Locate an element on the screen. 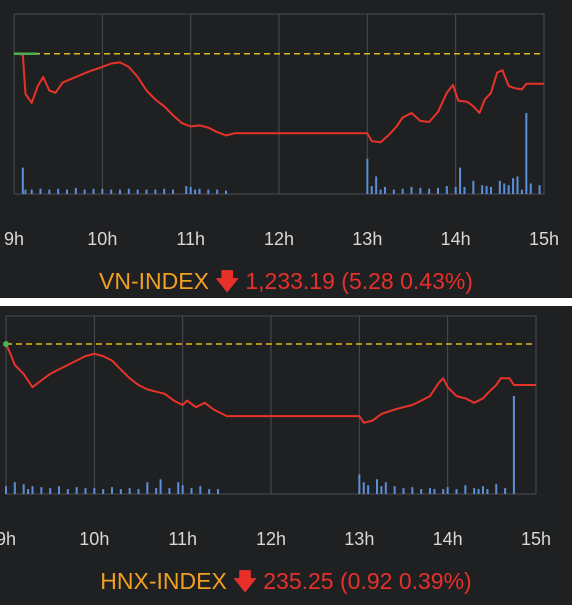 The width and height of the screenshot is (572, 605). index-name: VN-INDEX is located at coordinates (154, 281).